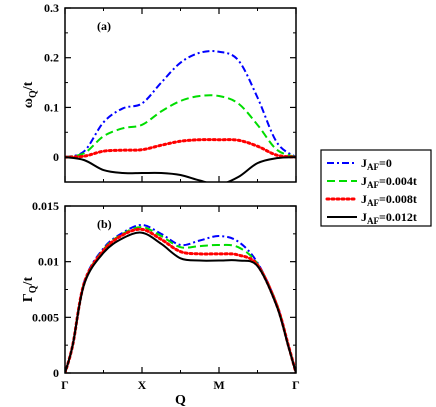  I want to click on ylabel-b: ΓQ/t, so click(30, 290).